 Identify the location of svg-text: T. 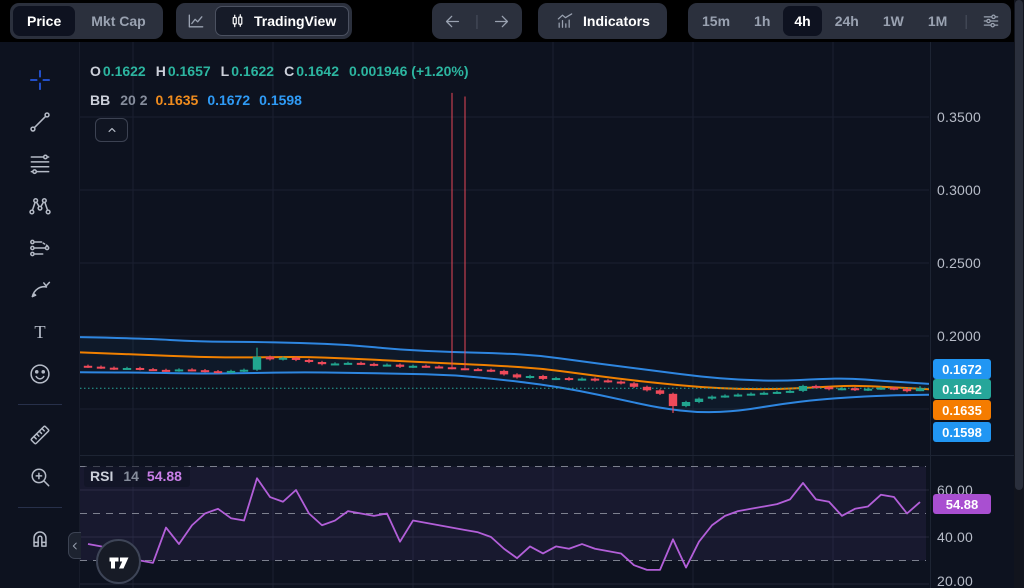
(39, 332).